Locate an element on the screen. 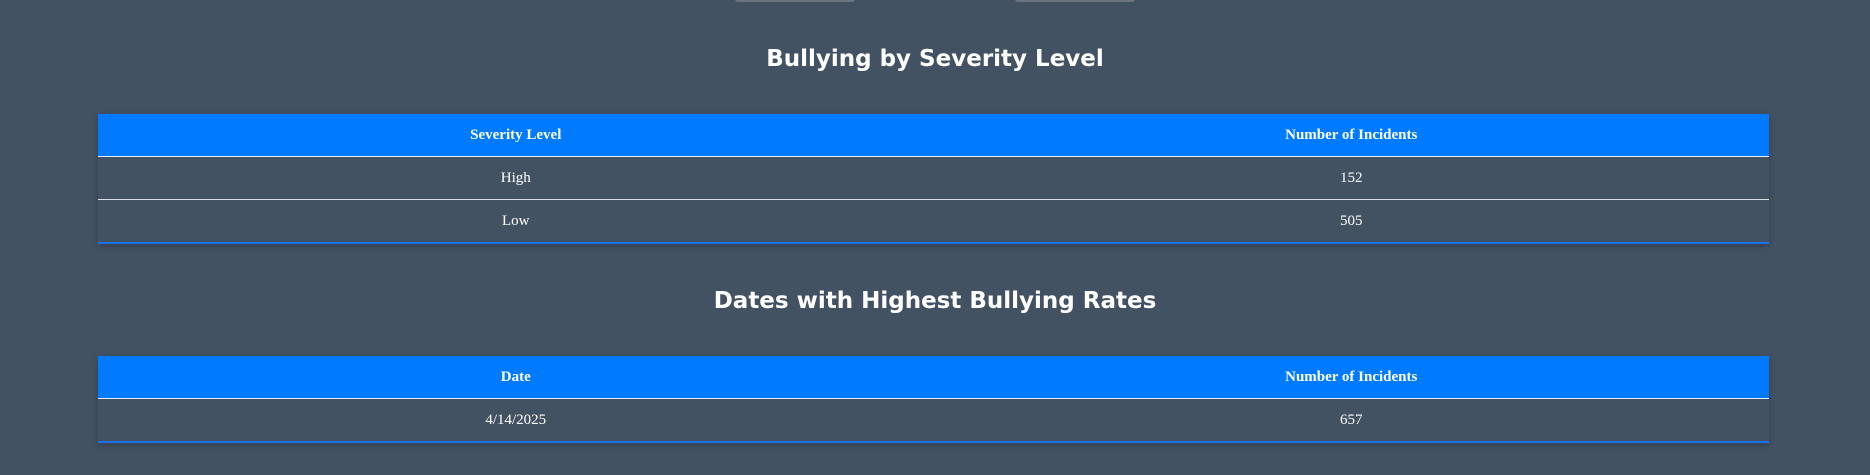 This screenshot has width=1870, height=475. incidents-cell: 152 is located at coordinates (1351, 178).